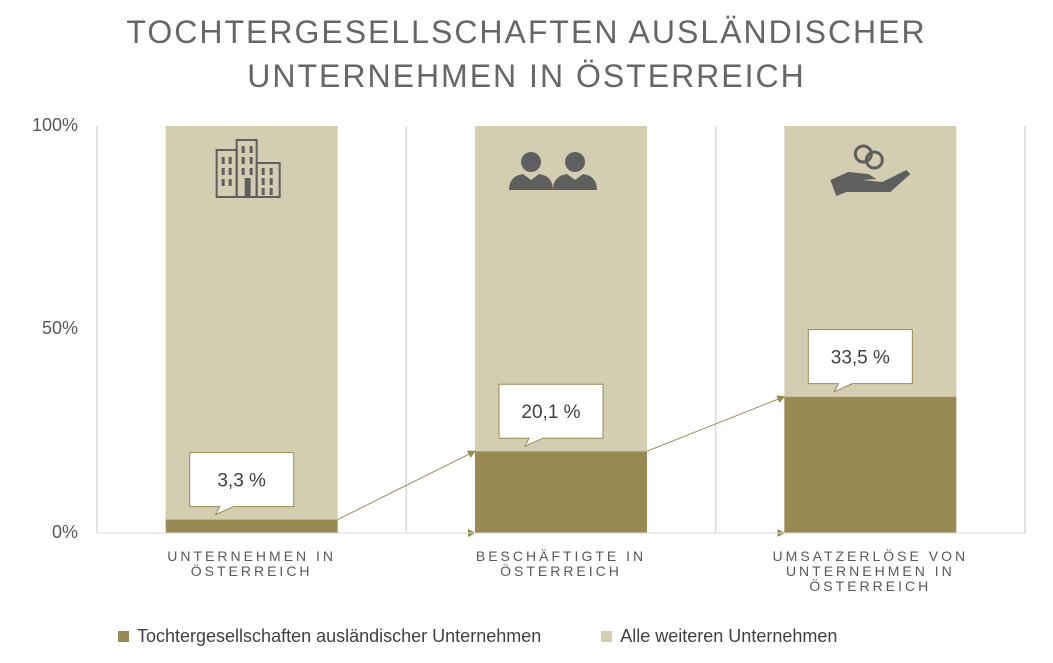 This screenshot has width=1053, height=663. What do you see at coordinates (874, 160) in the screenshot?
I see `coin` at bounding box center [874, 160].